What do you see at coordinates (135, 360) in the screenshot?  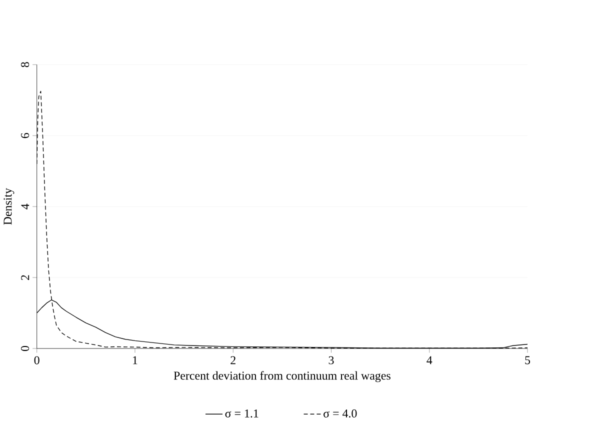 I see `x-tick-label: 1` at bounding box center [135, 360].